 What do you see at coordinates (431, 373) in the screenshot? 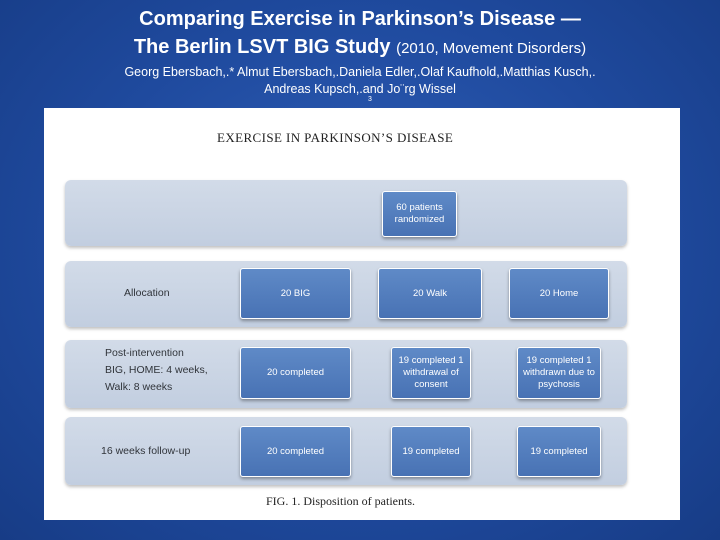
I see `box-post-walk: 19 completed 1 withdrawal of consent` at bounding box center [431, 373].